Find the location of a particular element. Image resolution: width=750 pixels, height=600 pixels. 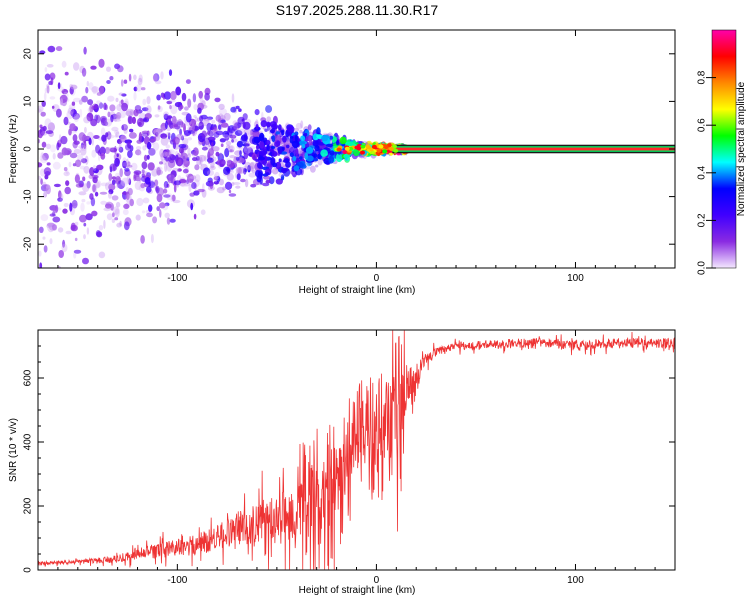

colorbar-tick-label: 0.2 is located at coordinates (702, 220).